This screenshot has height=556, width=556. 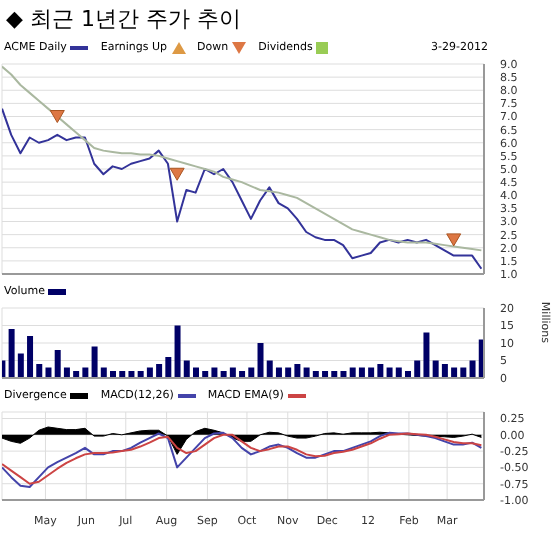 I want to click on chart-title: ◆ 최근 1년간 주가 추이, so click(x=123, y=20).